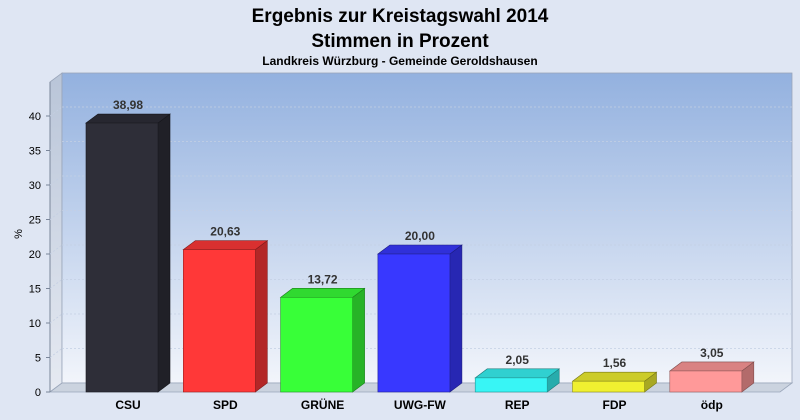 Image resolution: width=800 pixels, height=420 pixels. Describe the element at coordinates (712, 405) in the screenshot. I see `x-tick-label: ödp` at that location.